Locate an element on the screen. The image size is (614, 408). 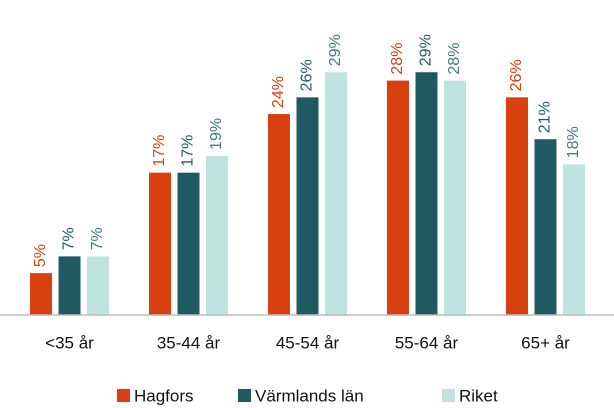
x-tick-label: 65+ år is located at coordinates (545, 342).